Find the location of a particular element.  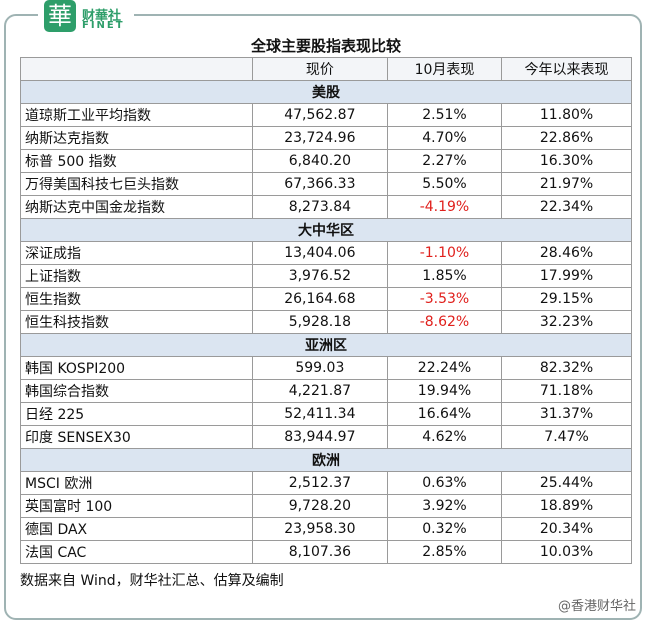

header-cell: 10月表现 is located at coordinates (444, 69).